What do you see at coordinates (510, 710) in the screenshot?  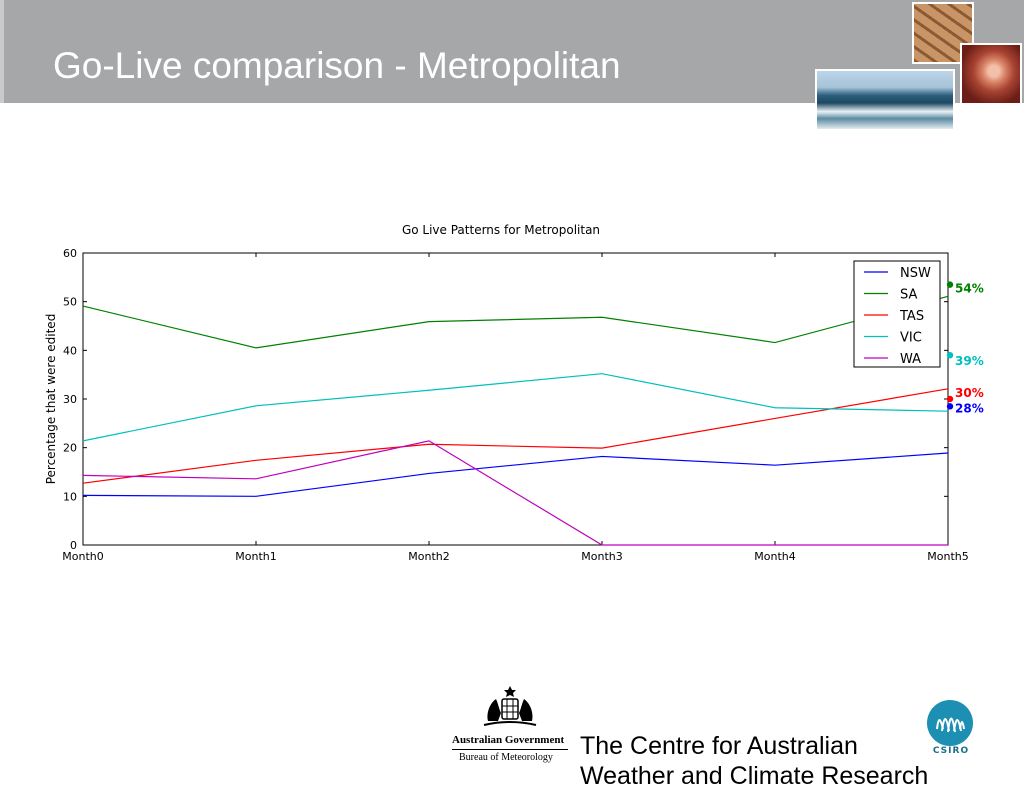 I see `coat-of-arms-icon` at bounding box center [510, 710].